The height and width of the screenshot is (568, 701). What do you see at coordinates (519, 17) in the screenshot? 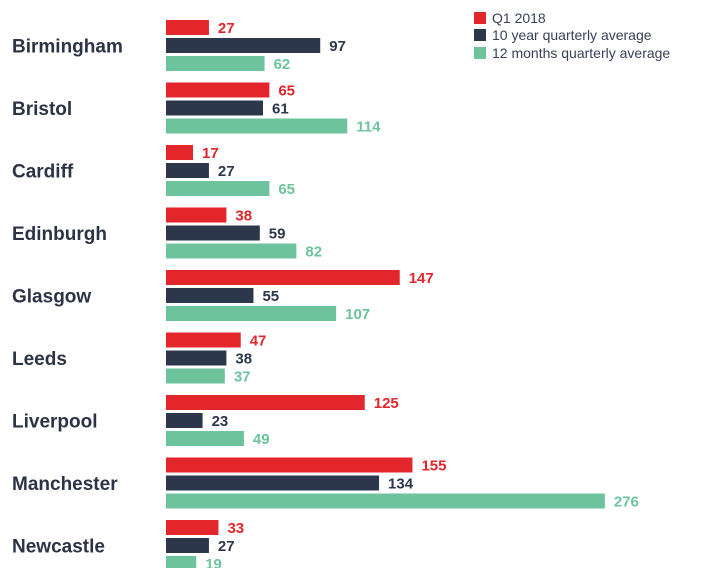
I see `legend-label-q1-2018: Q1 2018` at bounding box center [519, 17].